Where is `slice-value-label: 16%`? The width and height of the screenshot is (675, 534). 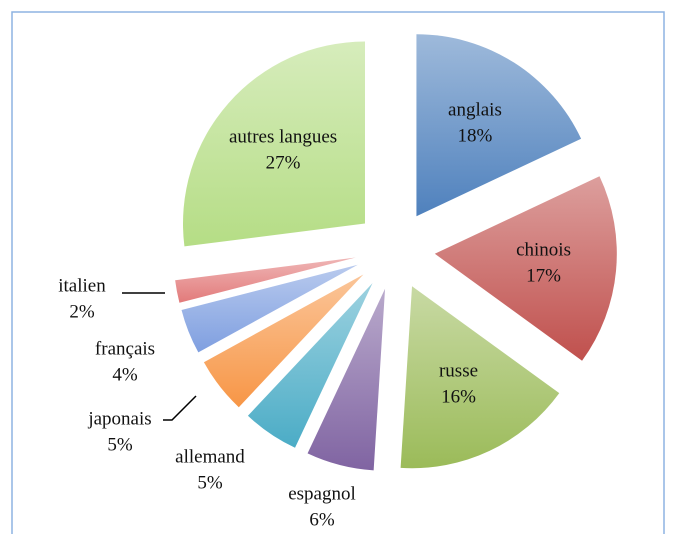 slice-value-label: 16% is located at coordinates (458, 396).